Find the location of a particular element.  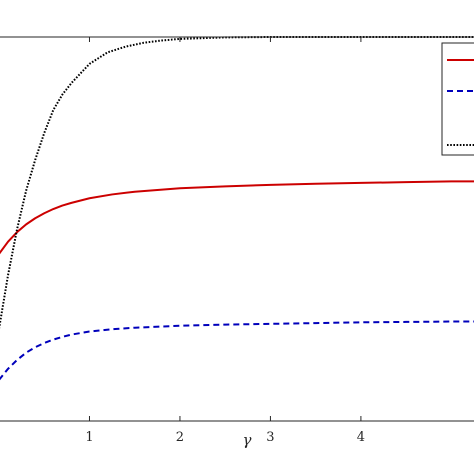

x-tick-label: 2 is located at coordinates (180, 437).